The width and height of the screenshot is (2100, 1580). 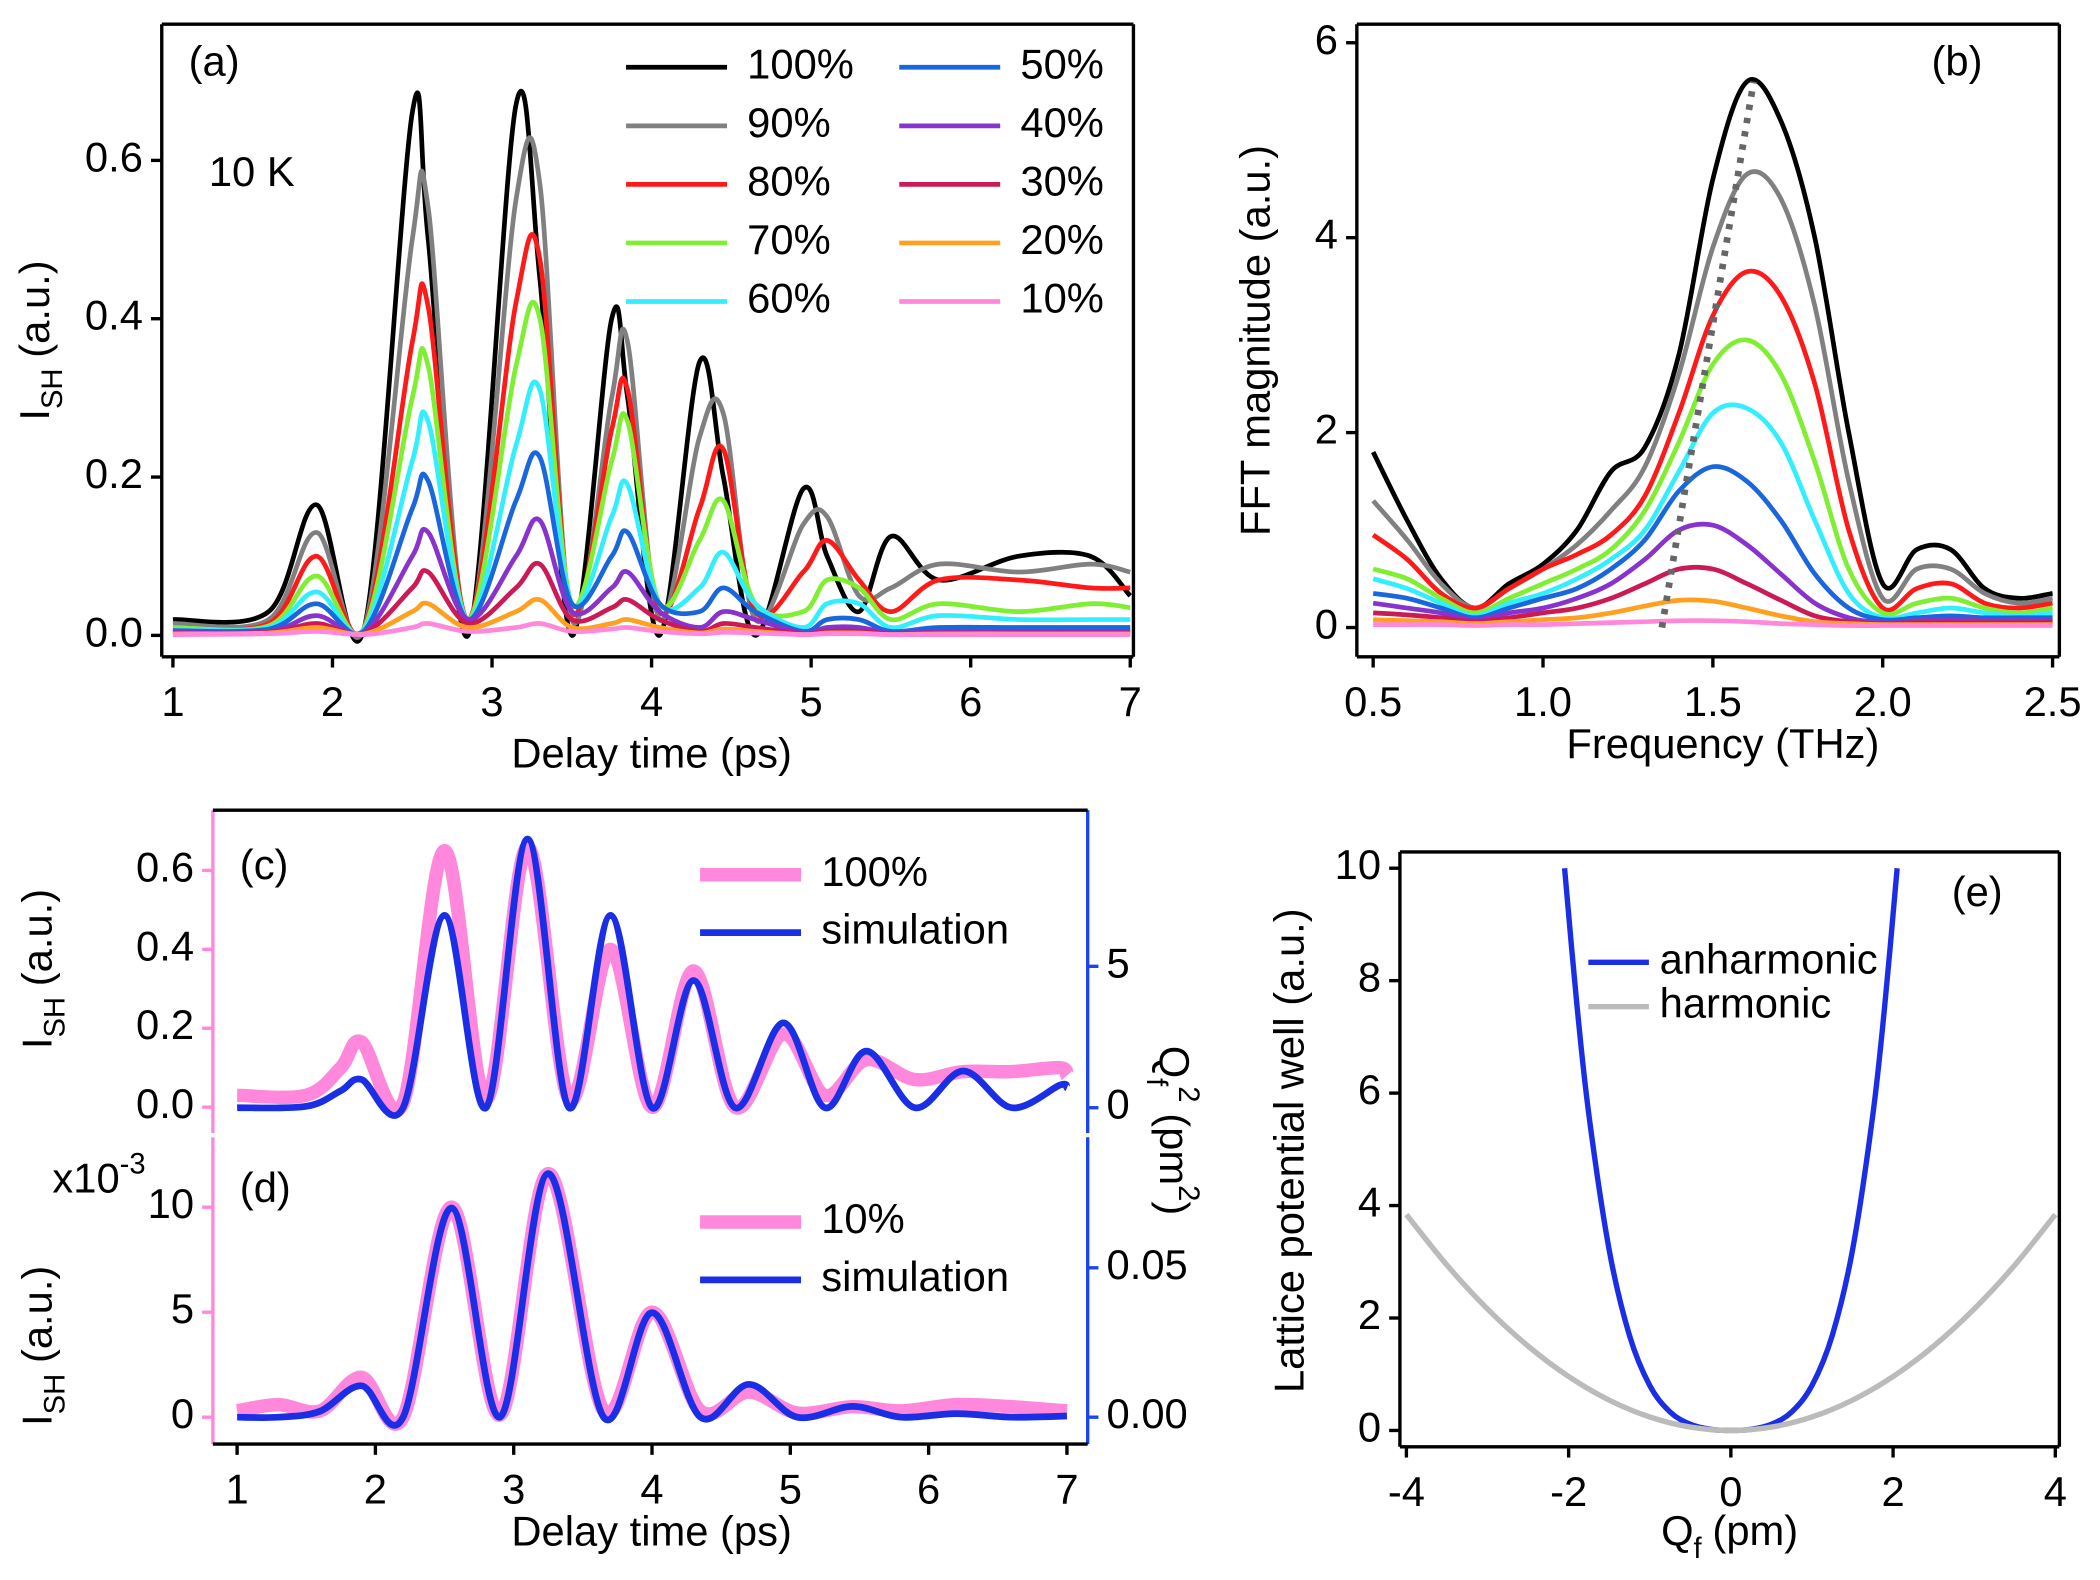 What do you see at coordinates (265, 1187) in the screenshot?
I see `panel-label: (d)` at bounding box center [265, 1187].